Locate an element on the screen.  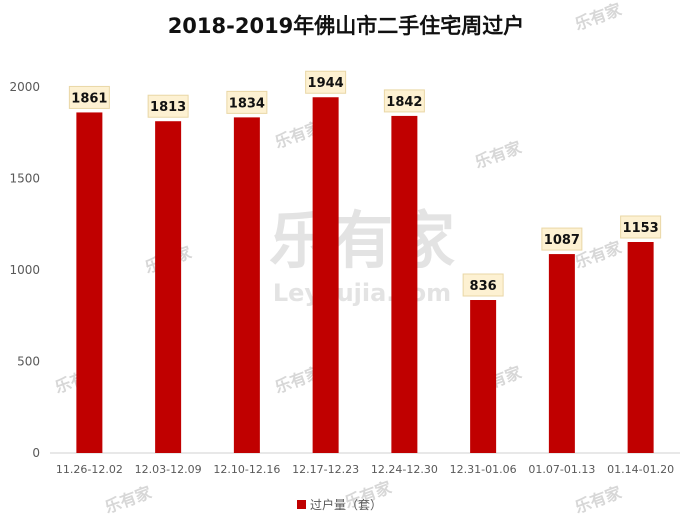
legend: 过户量（套） is located at coordinates (339, 504).